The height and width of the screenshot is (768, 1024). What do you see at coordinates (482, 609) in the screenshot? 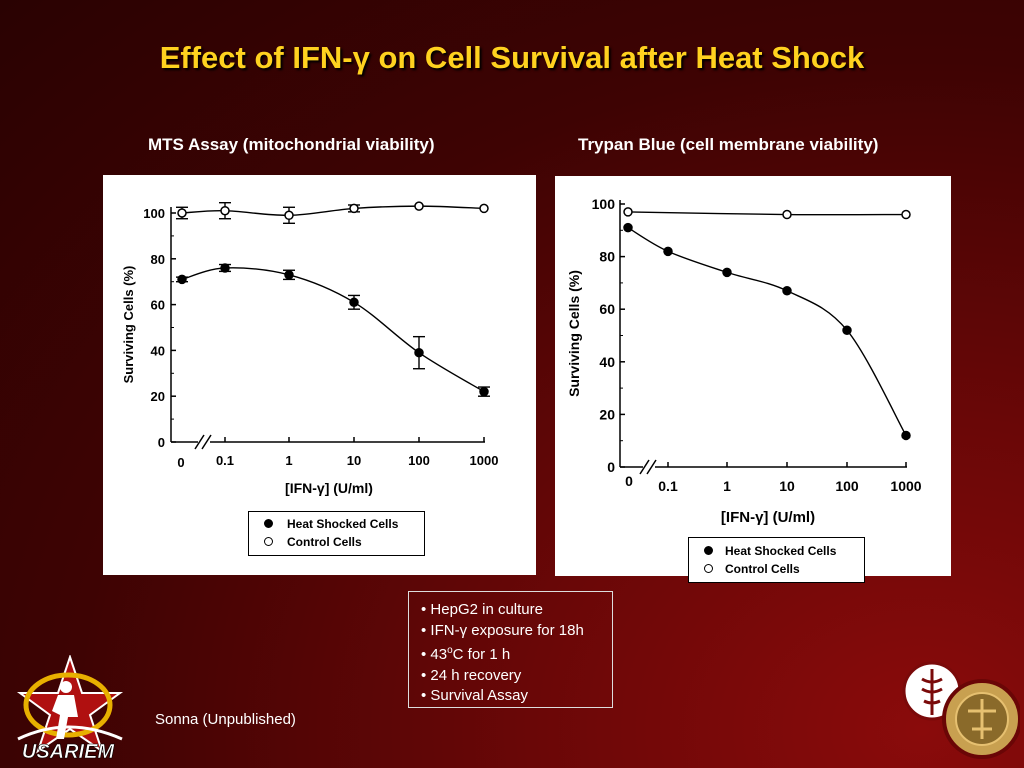
I see `bullet-0: • HepG2 in culture` at bounding box center [482, 609].